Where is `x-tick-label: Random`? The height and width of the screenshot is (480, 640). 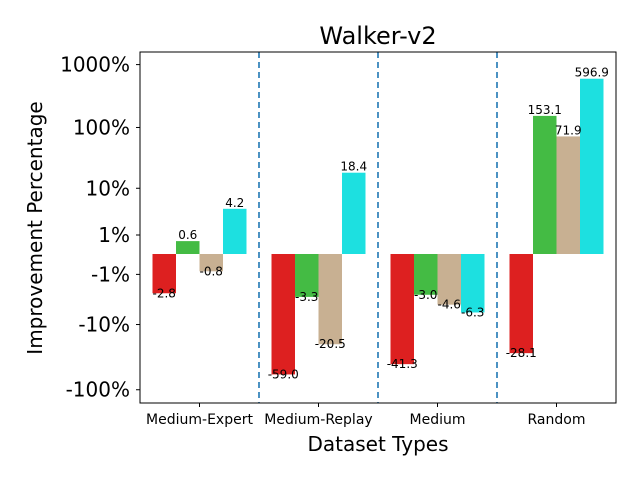
x-tick-label: Random is located at coordinates (557, 420).